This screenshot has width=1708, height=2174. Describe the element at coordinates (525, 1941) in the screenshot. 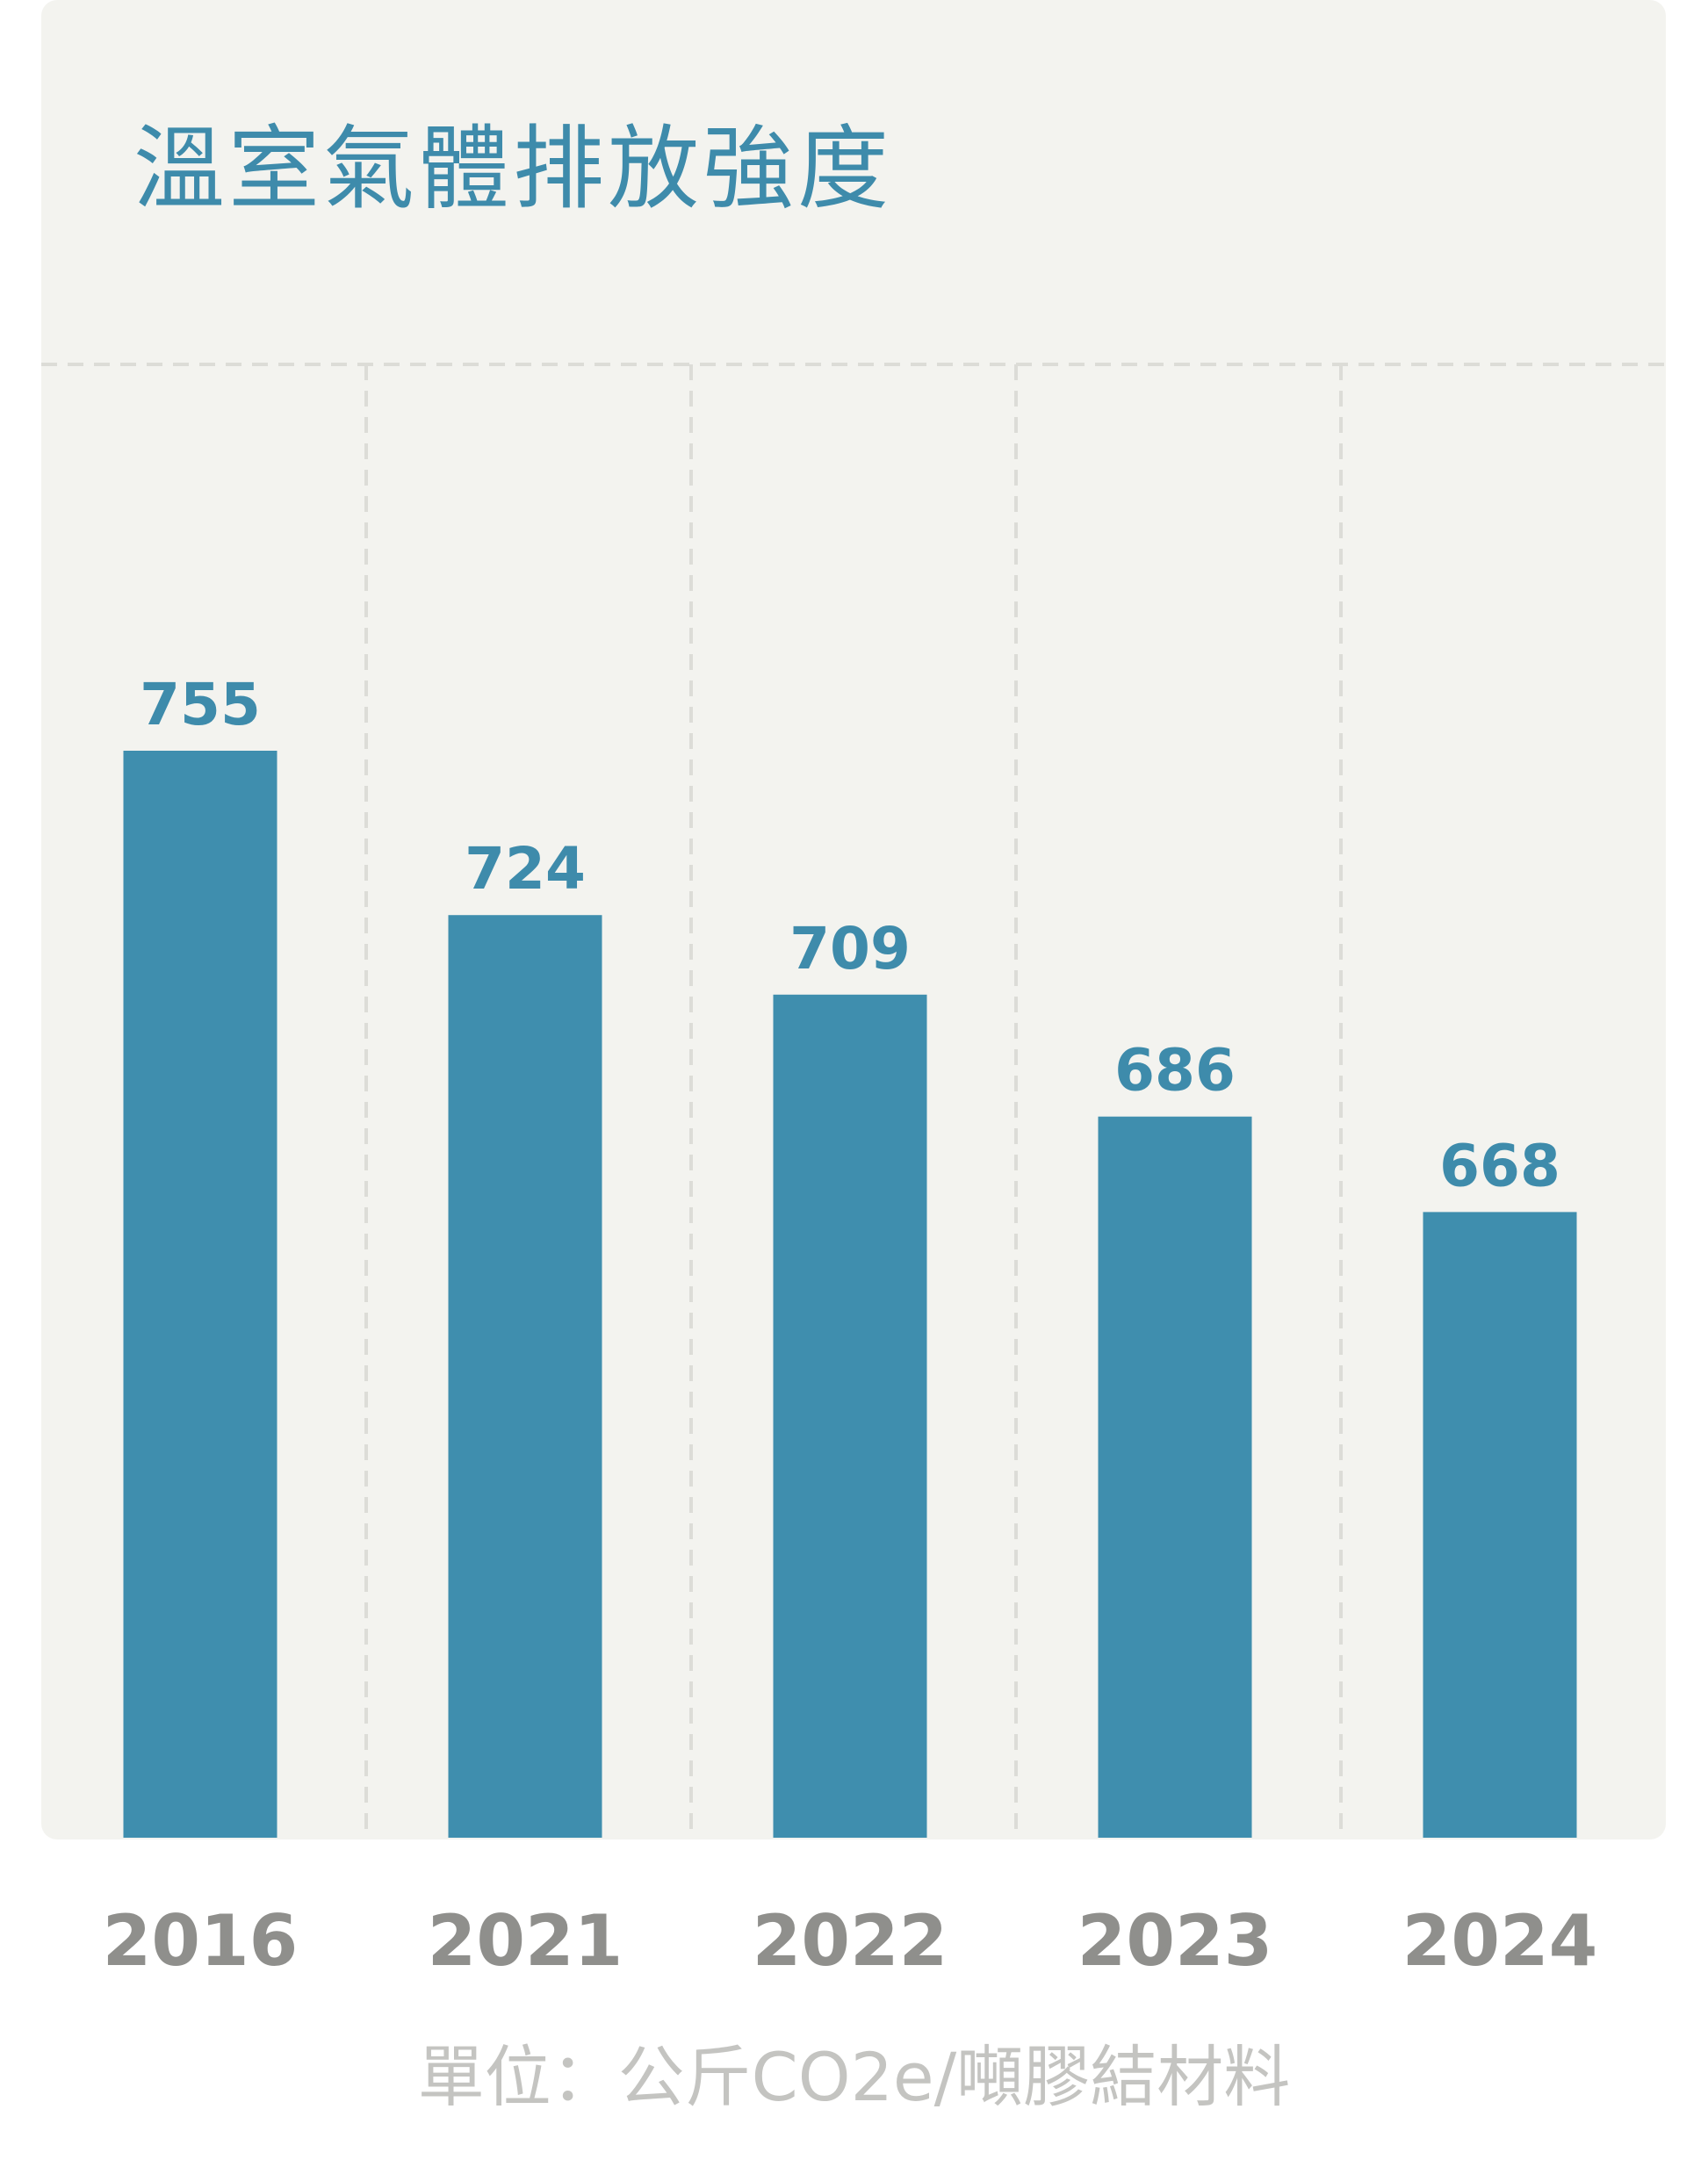

I see `tick-label-2021: 2021` at that location.